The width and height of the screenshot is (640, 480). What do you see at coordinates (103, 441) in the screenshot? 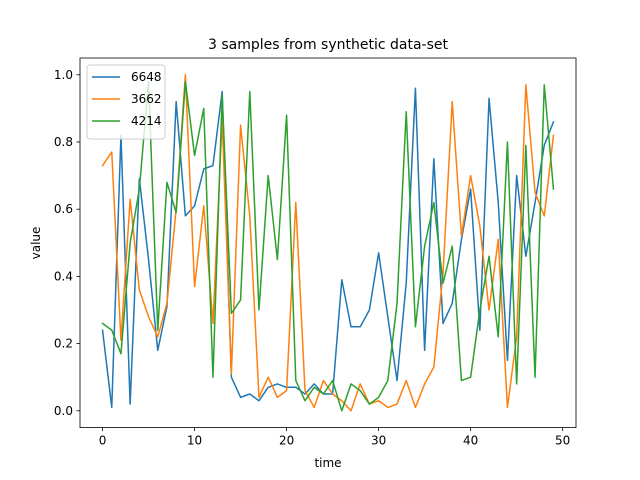
I see `x-tick-label: 0` at bounding box center [103, 441].